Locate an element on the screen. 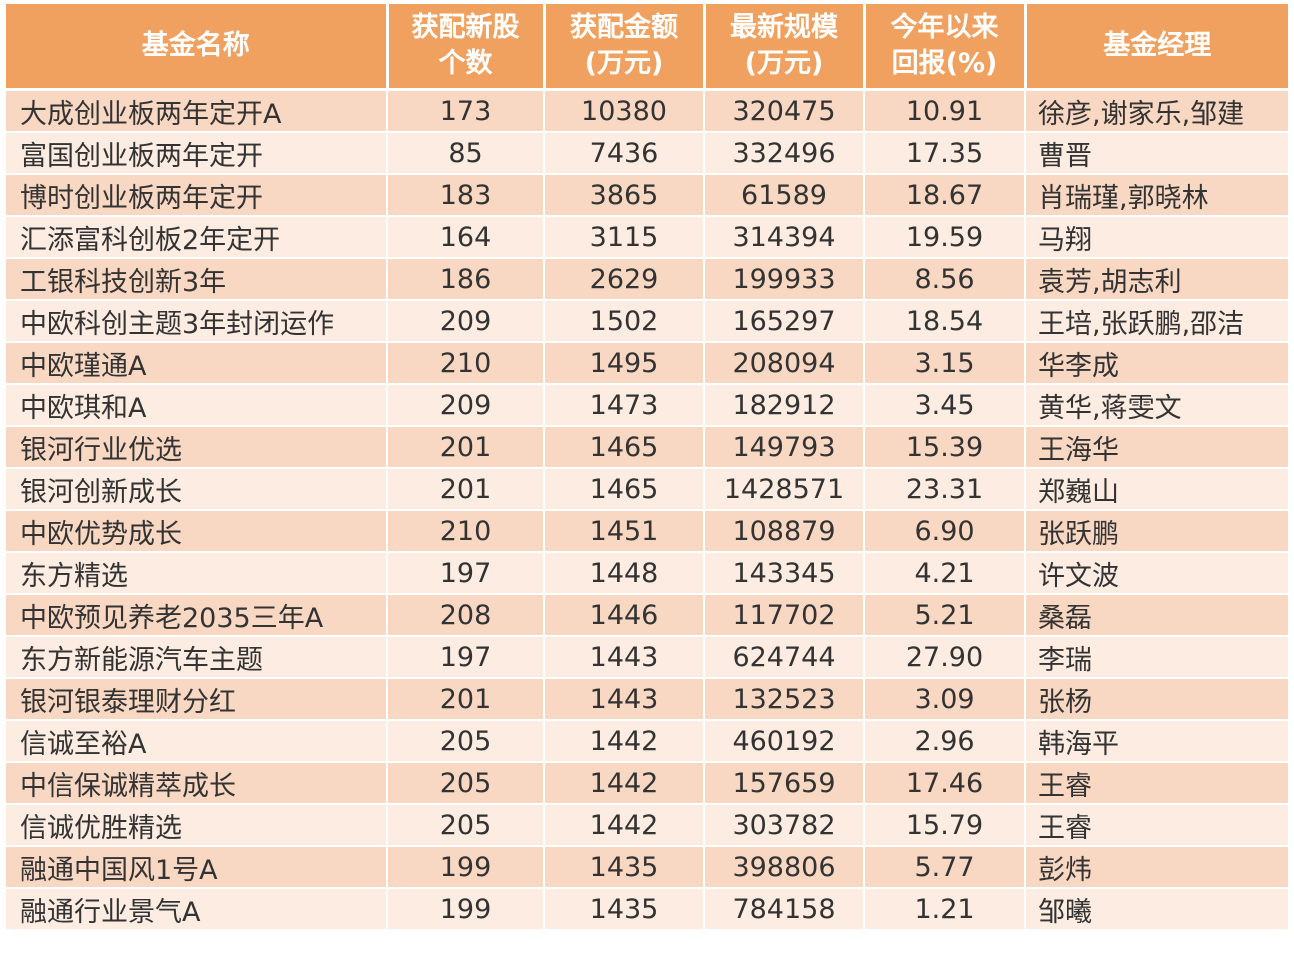 The image size is (1294, 956). cell-latest-scale: 460192 is located at coordinates (784, 741).